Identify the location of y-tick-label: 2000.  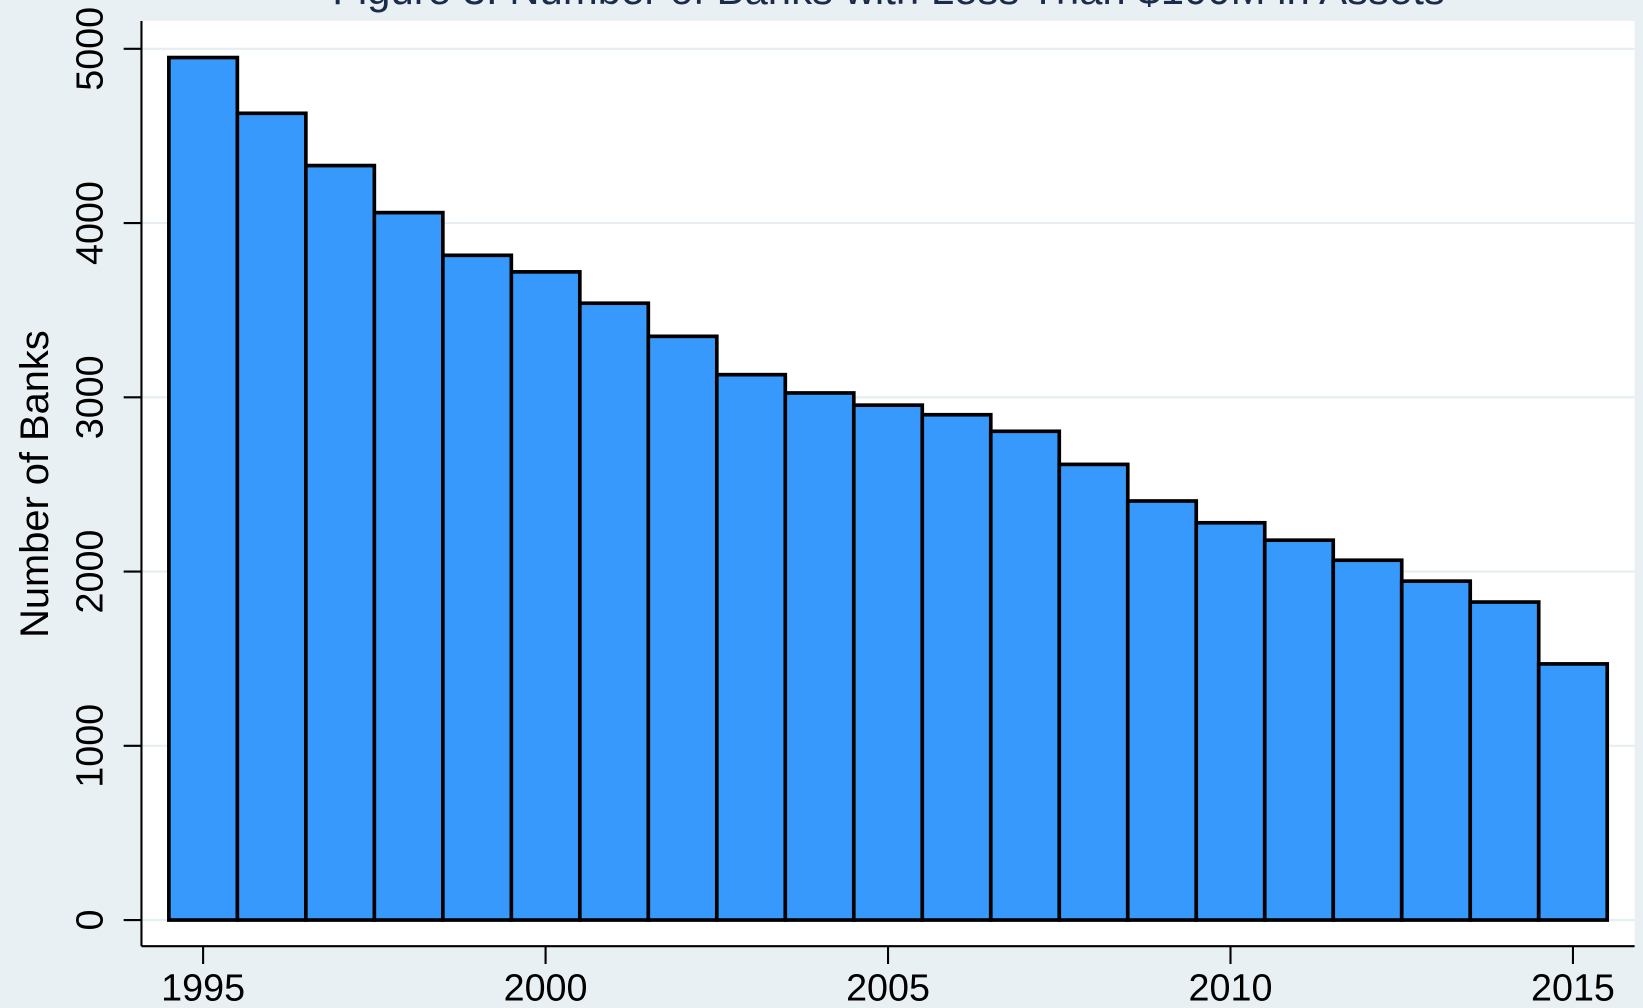
(90, 572).